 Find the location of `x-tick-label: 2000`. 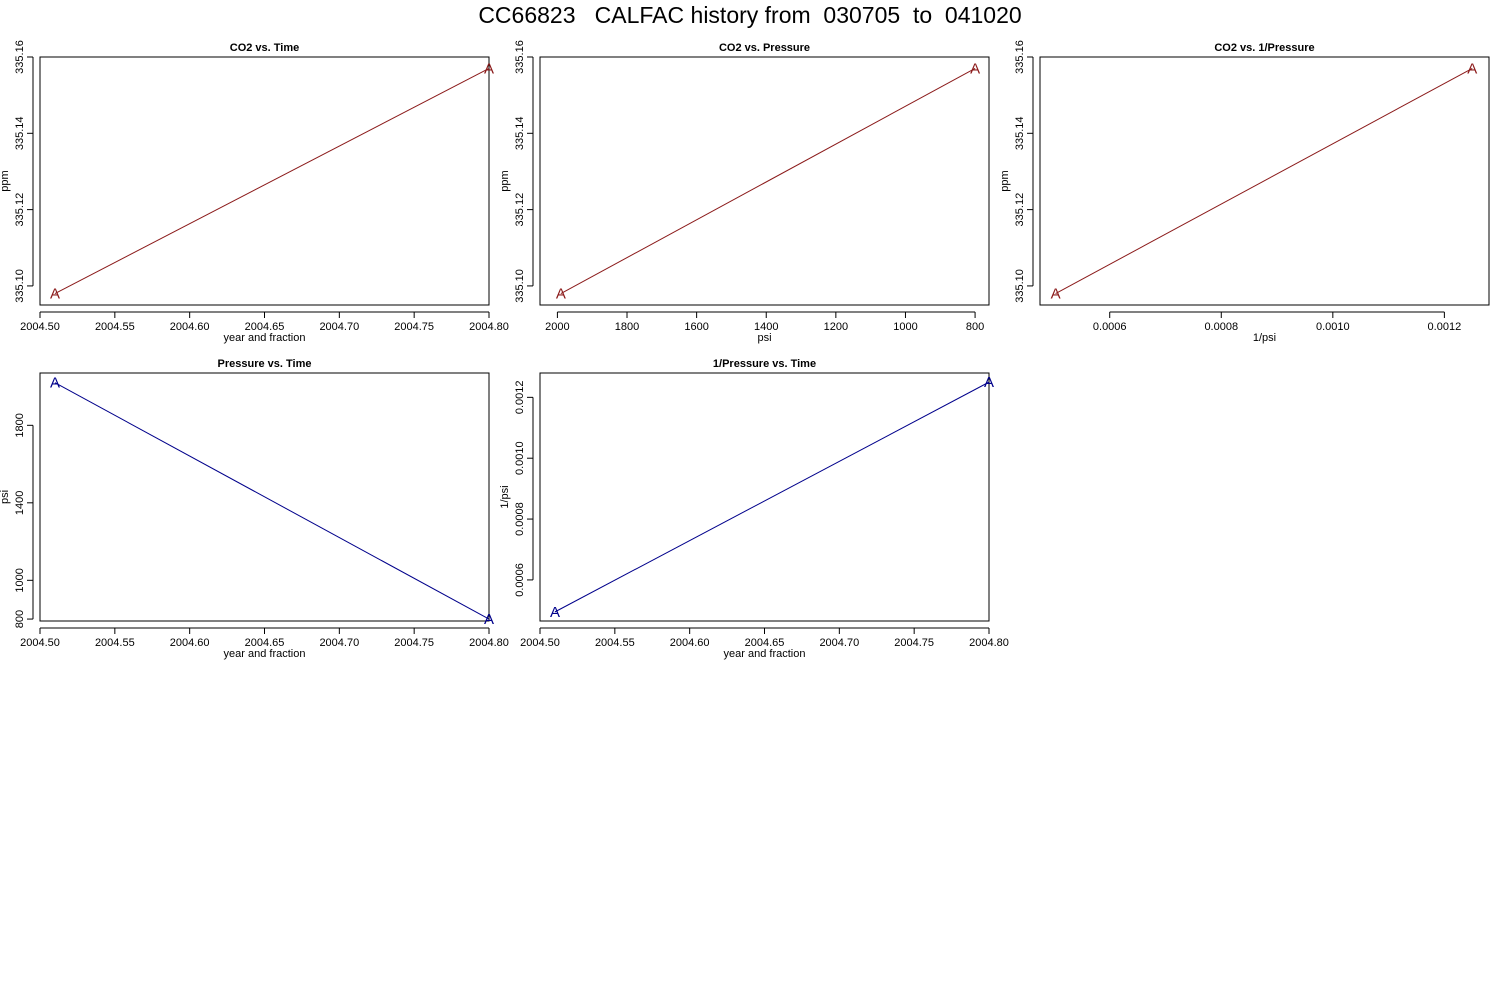

x-tick-label: 2000 is located at coordinates (557, 327).